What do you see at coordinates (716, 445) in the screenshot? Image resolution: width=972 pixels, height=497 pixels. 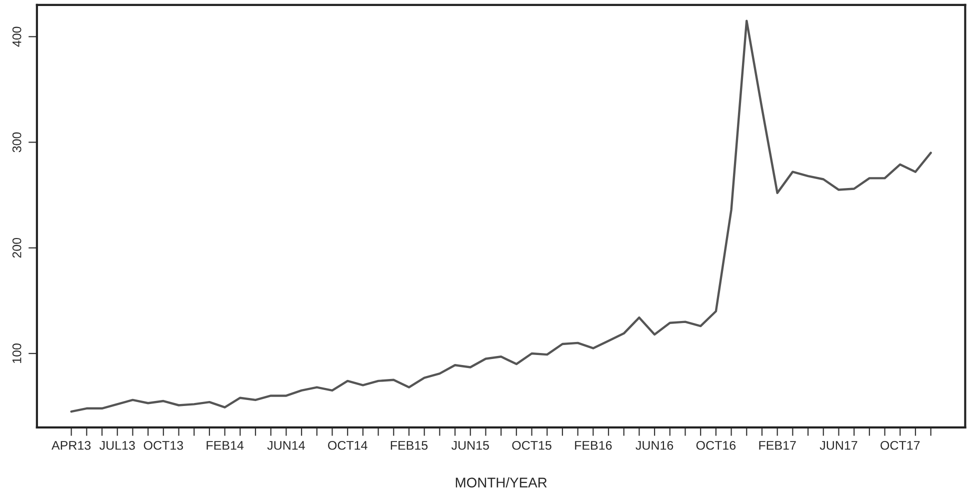 I see `x-tick-label: OCT16` at bounding box center [716, 445].